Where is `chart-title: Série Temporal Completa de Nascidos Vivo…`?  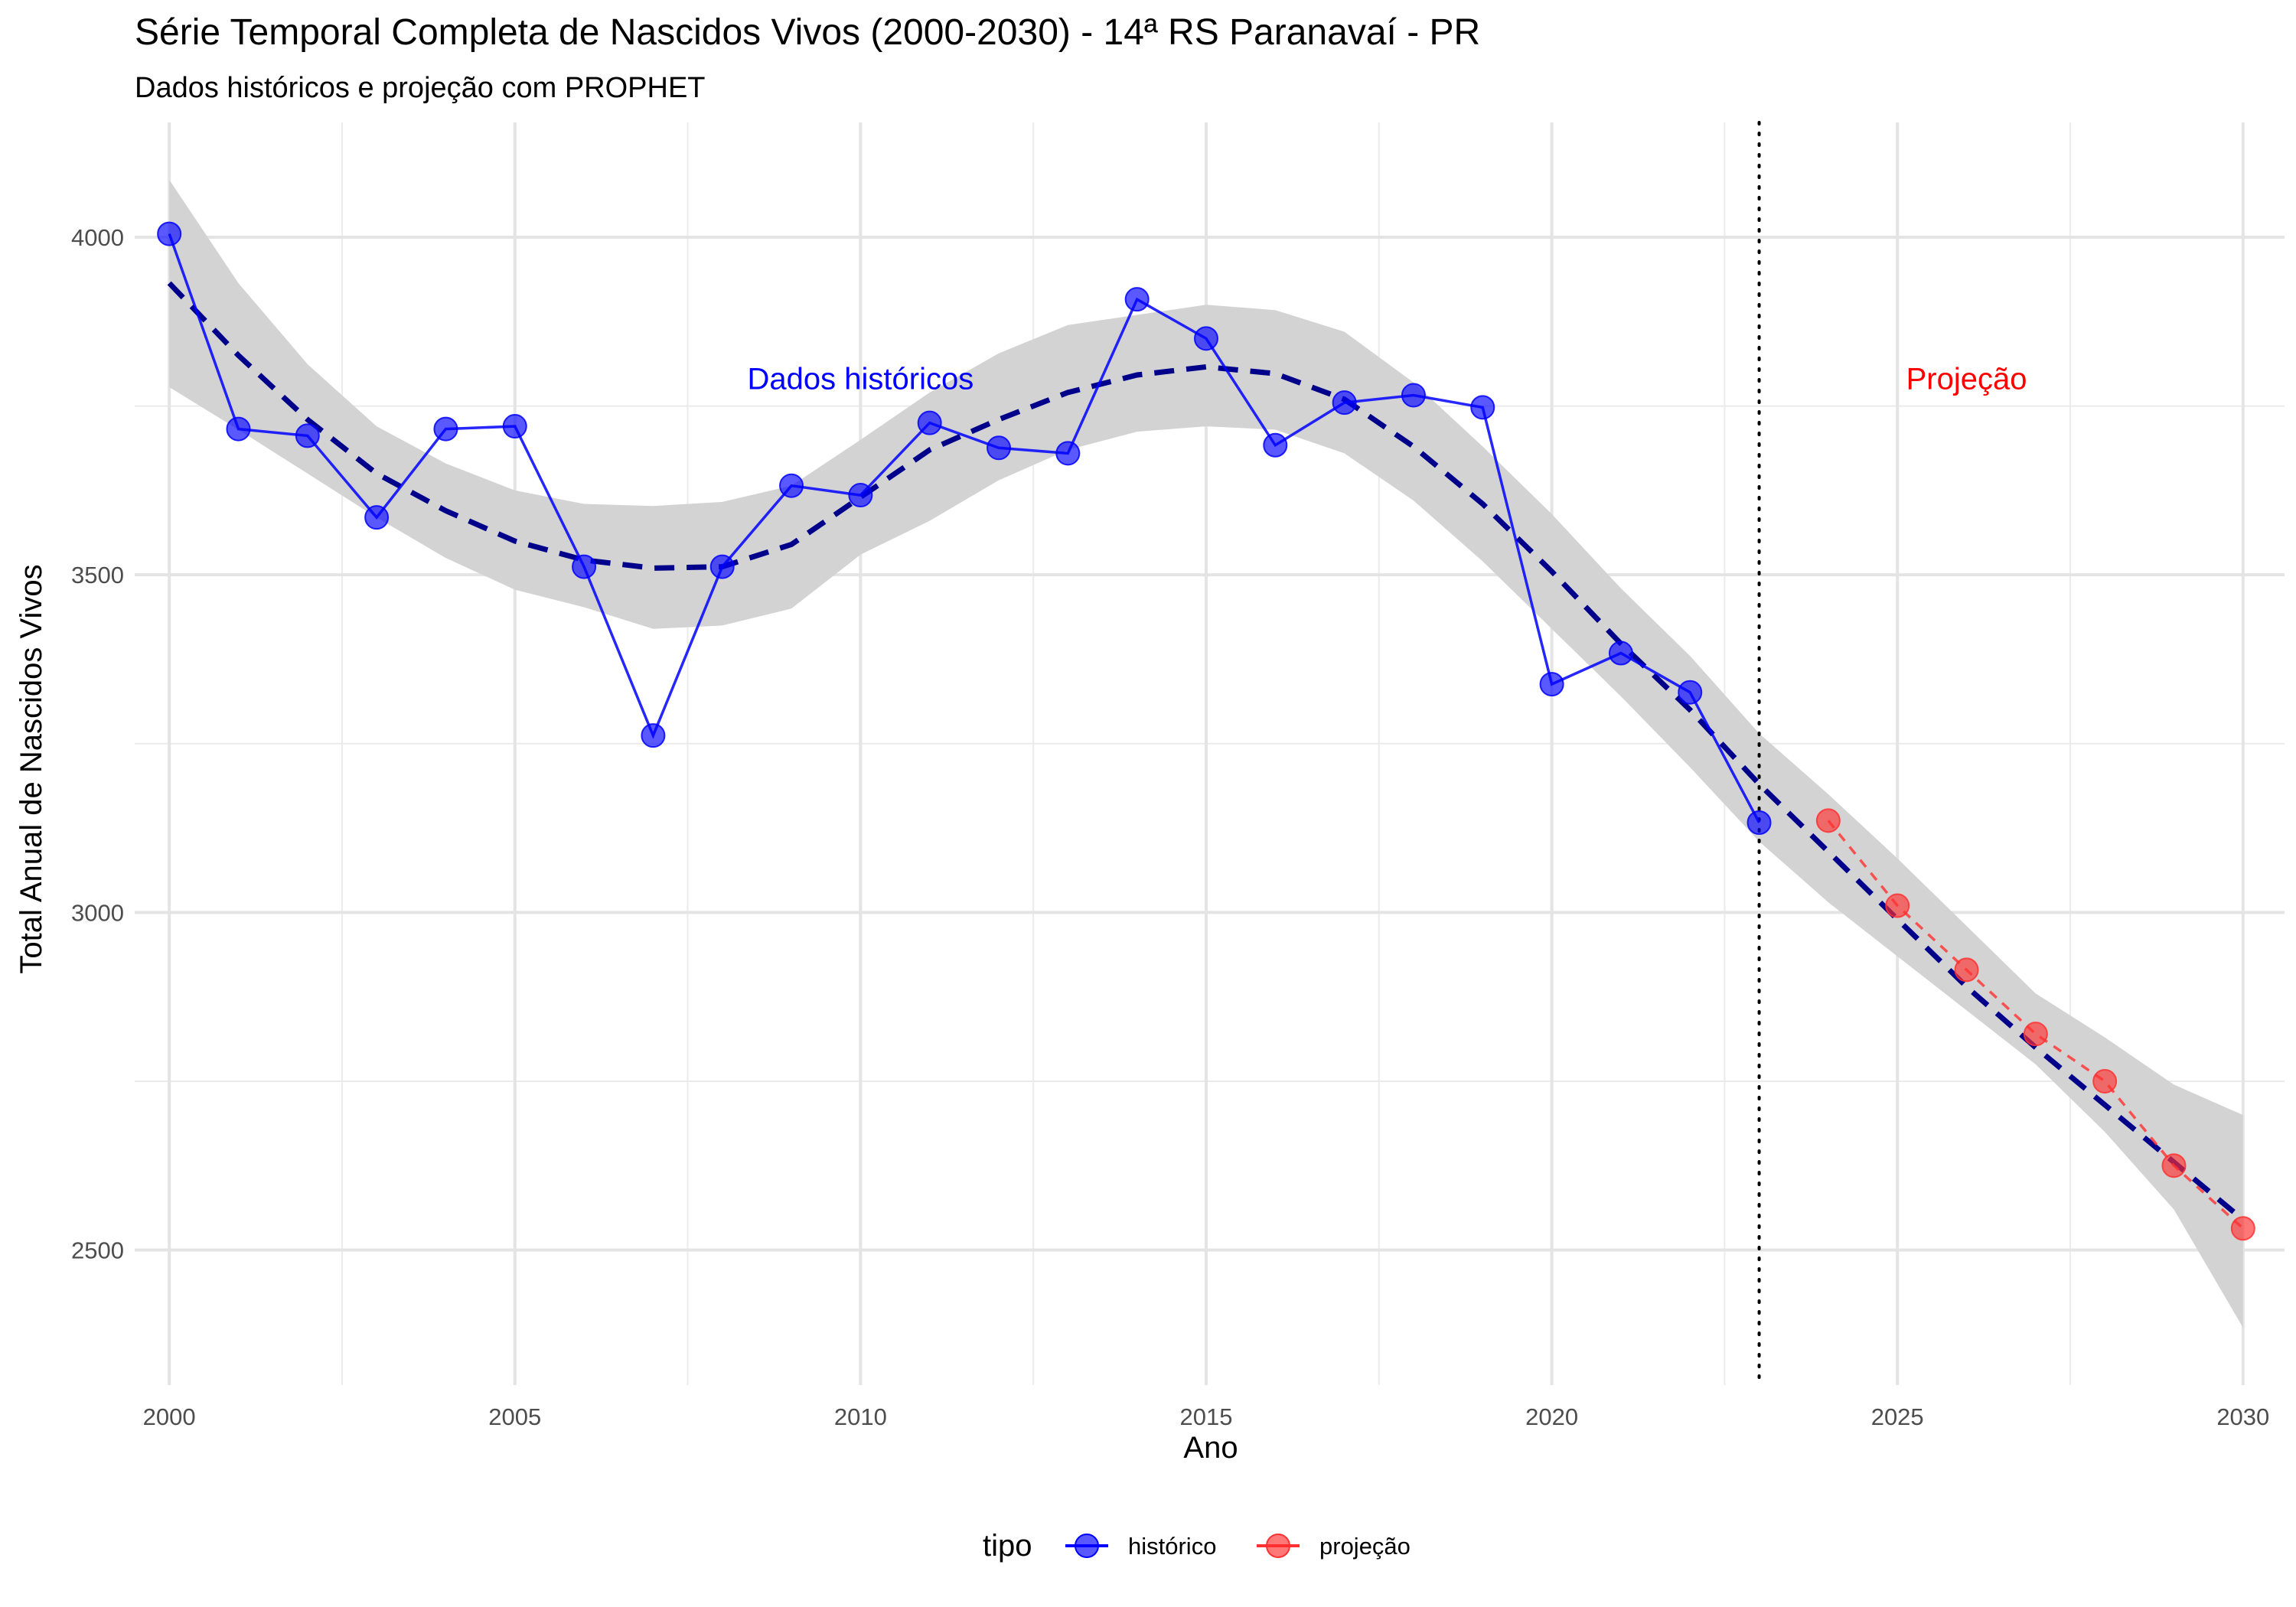 chart-title: Série Temporal Completa de Nascidos Vivo… is located at coordinates (807, 32).